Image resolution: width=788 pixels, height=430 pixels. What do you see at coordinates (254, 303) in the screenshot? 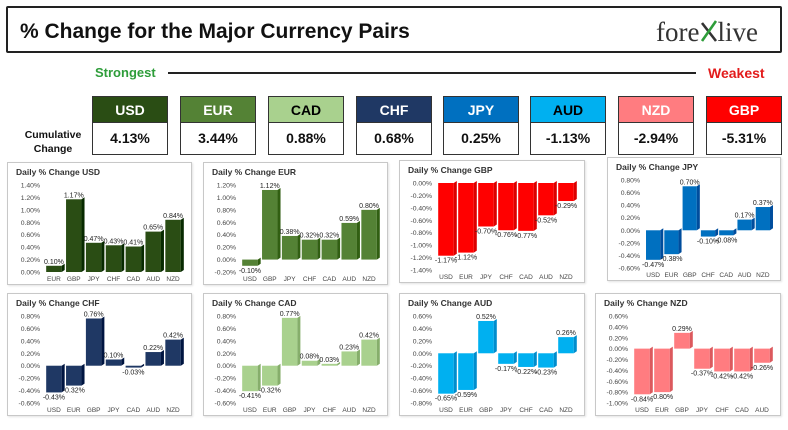
I see `chart-title: Daily % Change CAD` at bounding box center [254, 303].